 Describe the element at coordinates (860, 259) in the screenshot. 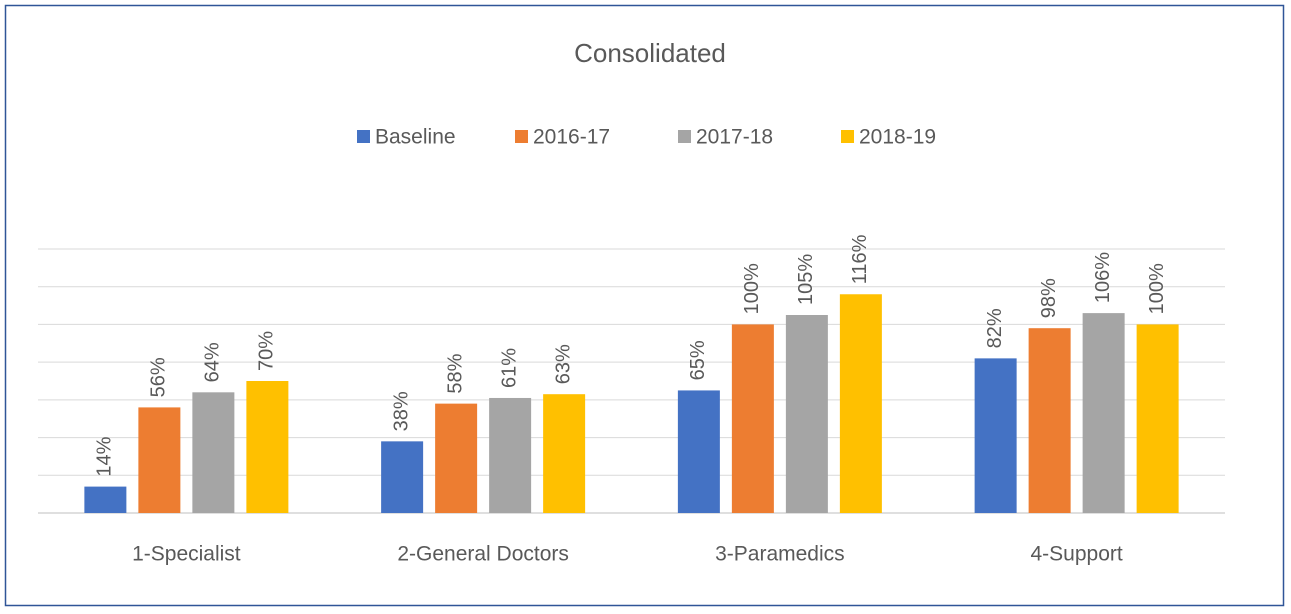

I see `data-label: 116%` at that location.